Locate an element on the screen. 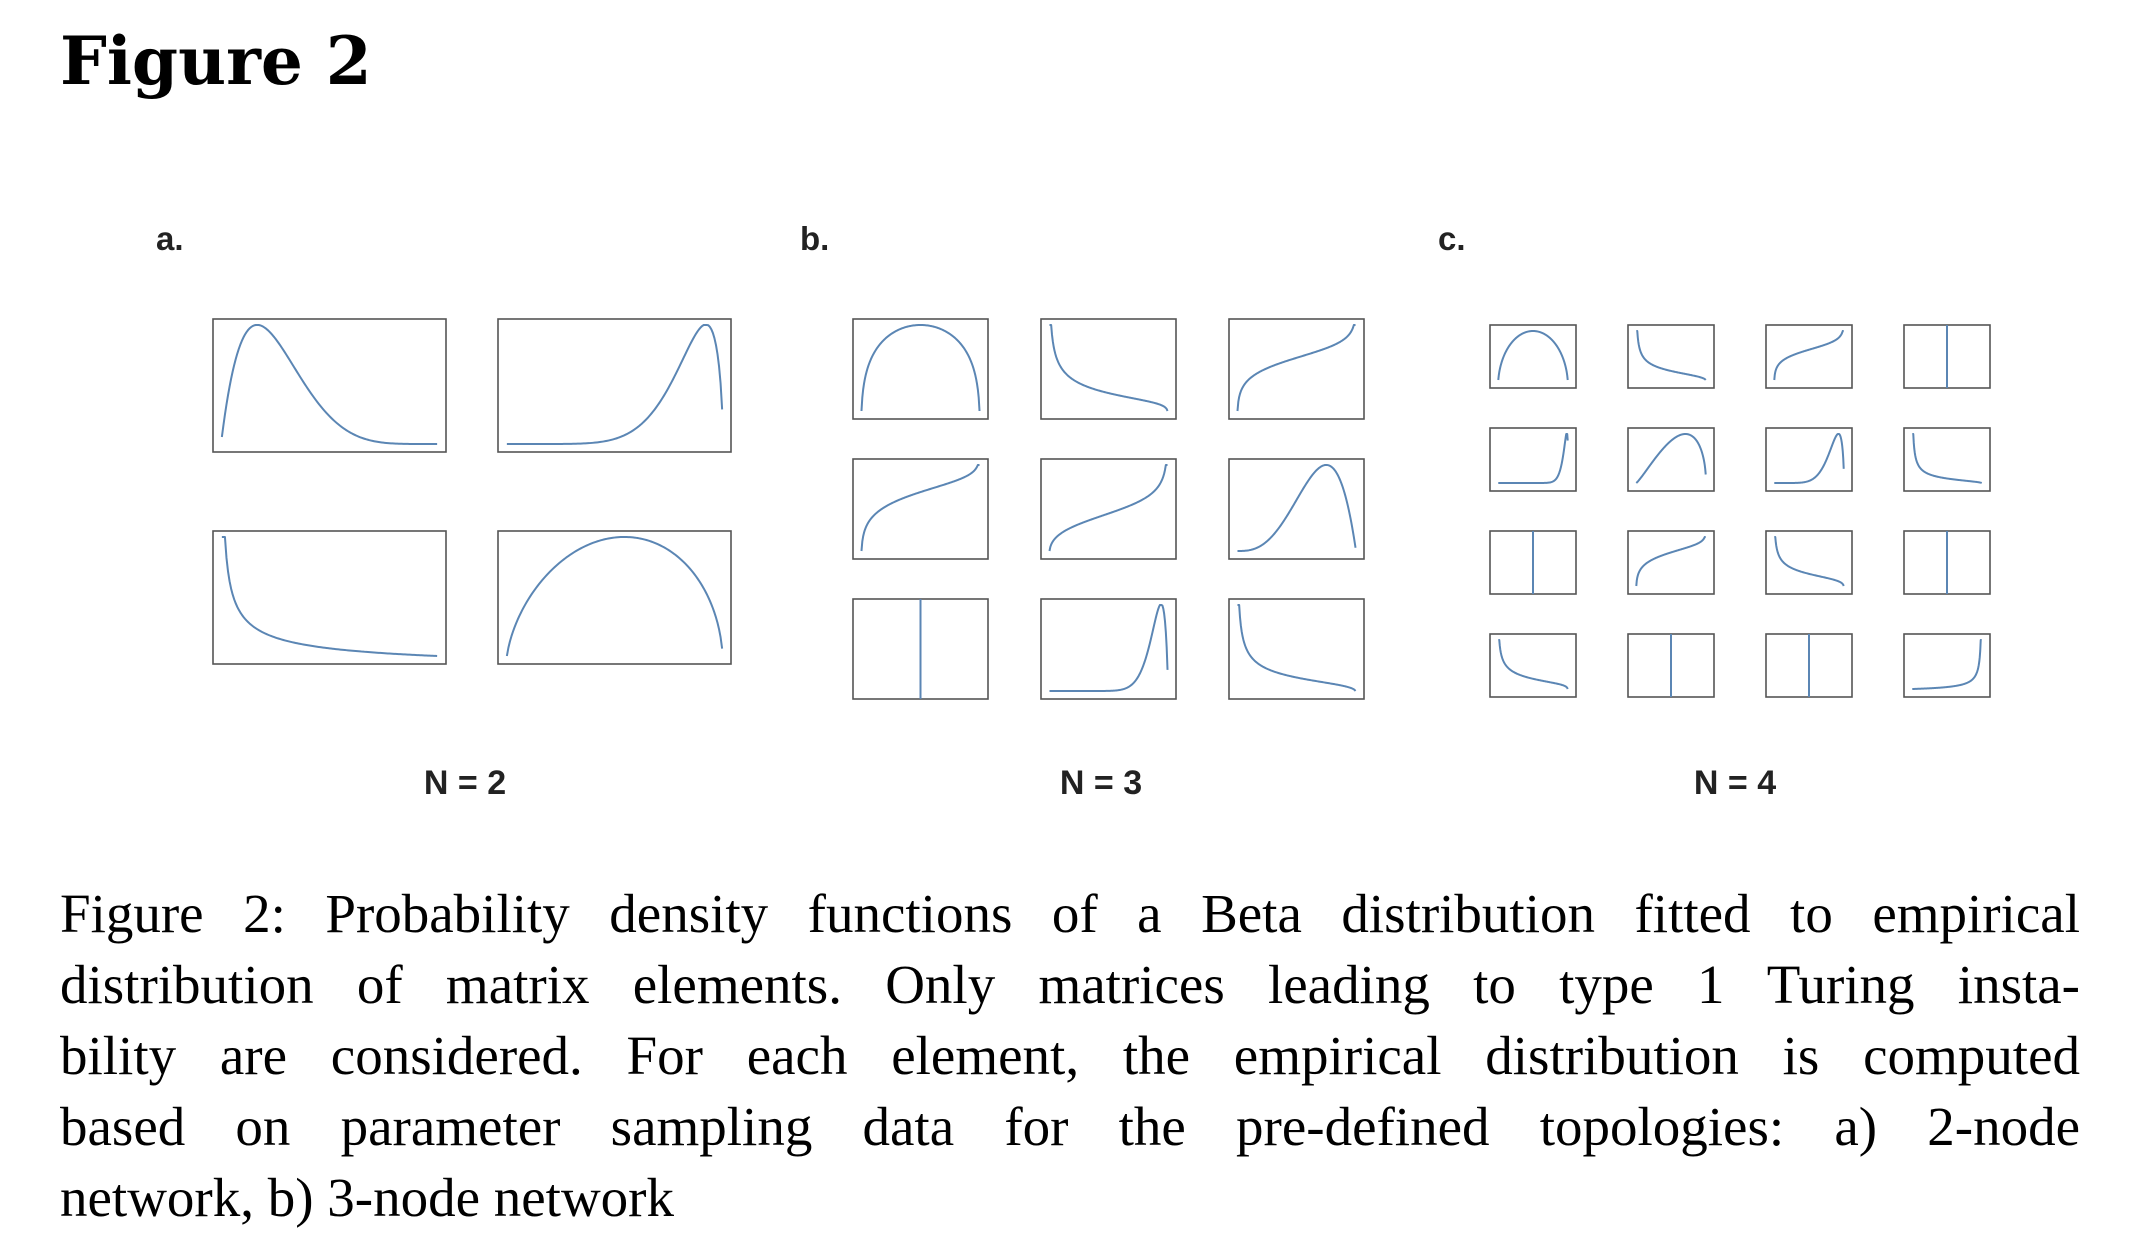 The height and width of the screenshot is (1256, 2137). panel-c-plots is located at coordinates (1740, 511).